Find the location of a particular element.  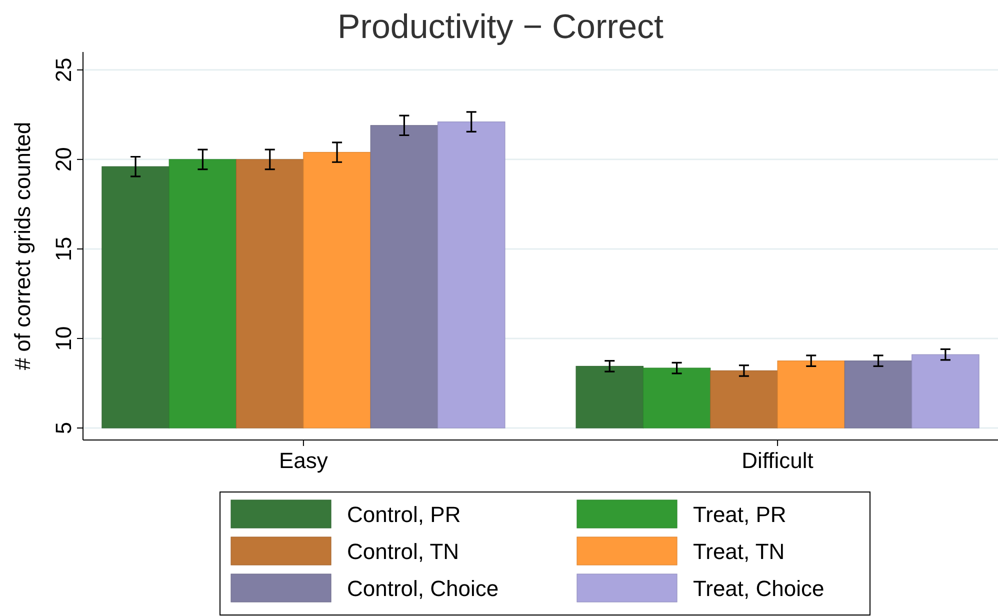

y-tick-label: 5 is located at coordinates (63, 428).